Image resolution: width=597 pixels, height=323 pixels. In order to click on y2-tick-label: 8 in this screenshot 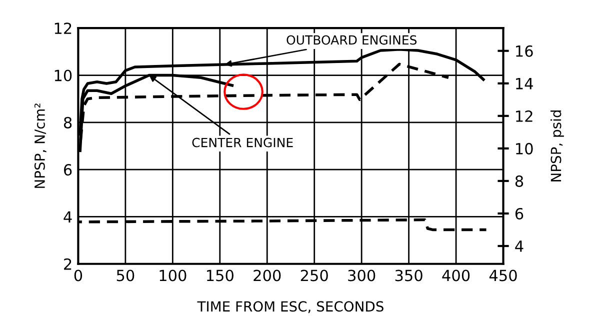, I will do `click(519, 181)`.